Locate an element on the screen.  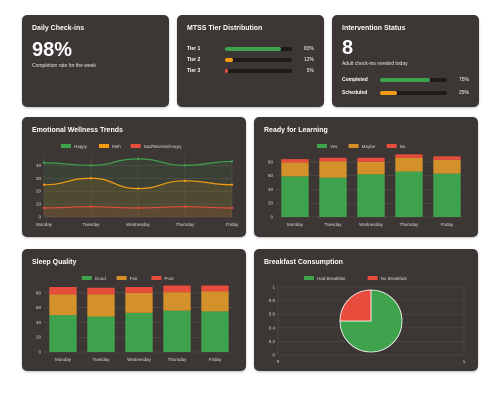
row-label: Scheduled is located at coordinates (355, 92).